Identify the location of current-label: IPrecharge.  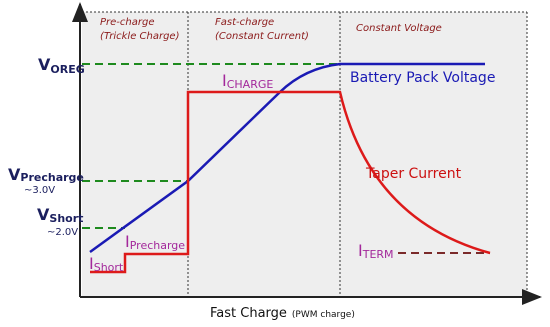
(155, 242).